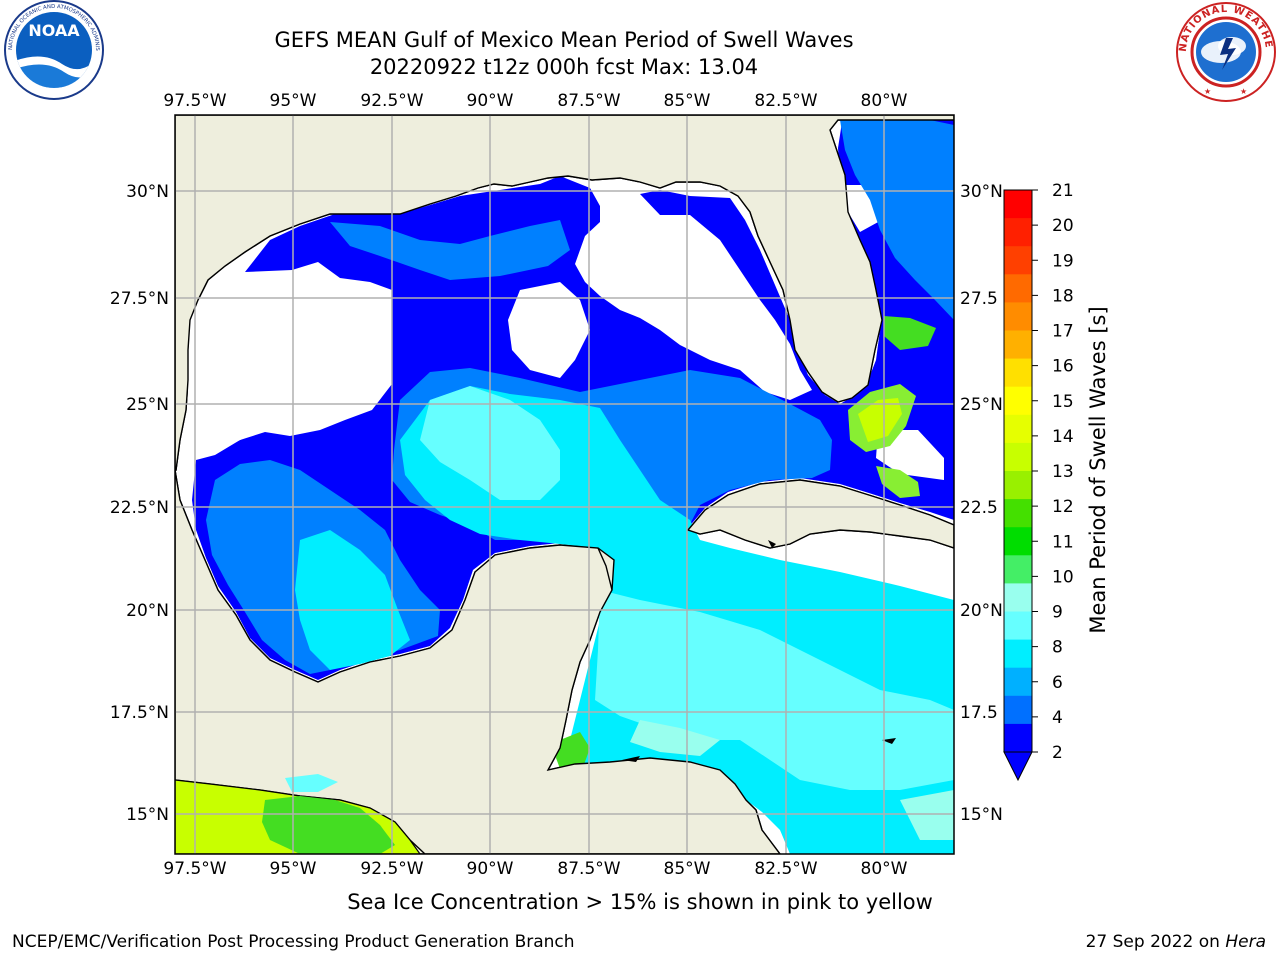 This screenshot has height=960, width=1280. I want to click on field-gap-west, so click(290, 368).